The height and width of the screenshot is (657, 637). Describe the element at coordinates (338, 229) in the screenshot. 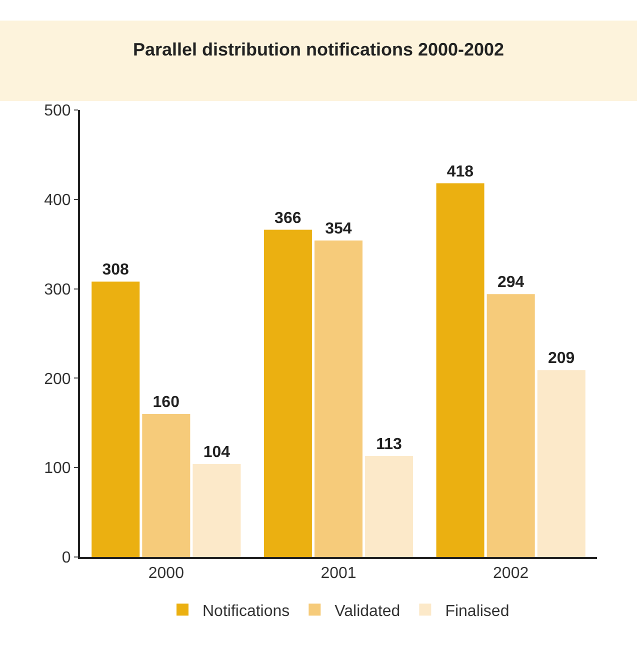

I see `data-label: 354` at that location.